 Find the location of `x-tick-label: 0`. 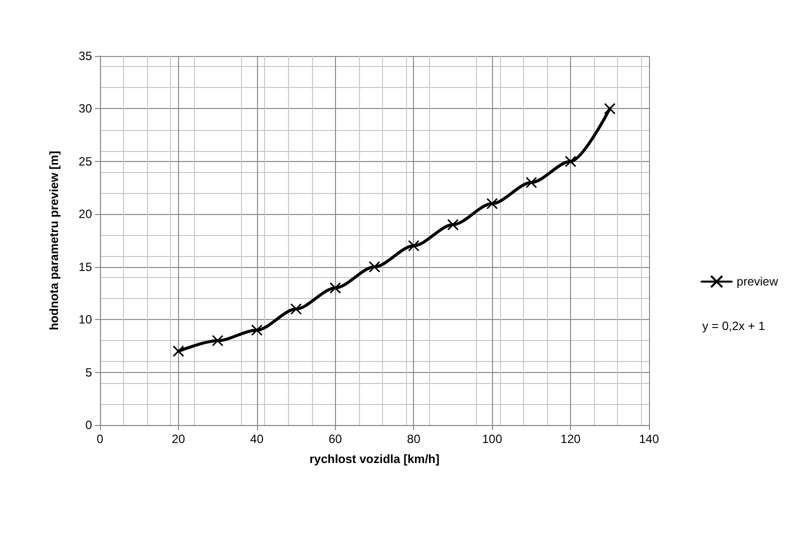

x-tick-label: 0 is located at coordinates (100, 439).